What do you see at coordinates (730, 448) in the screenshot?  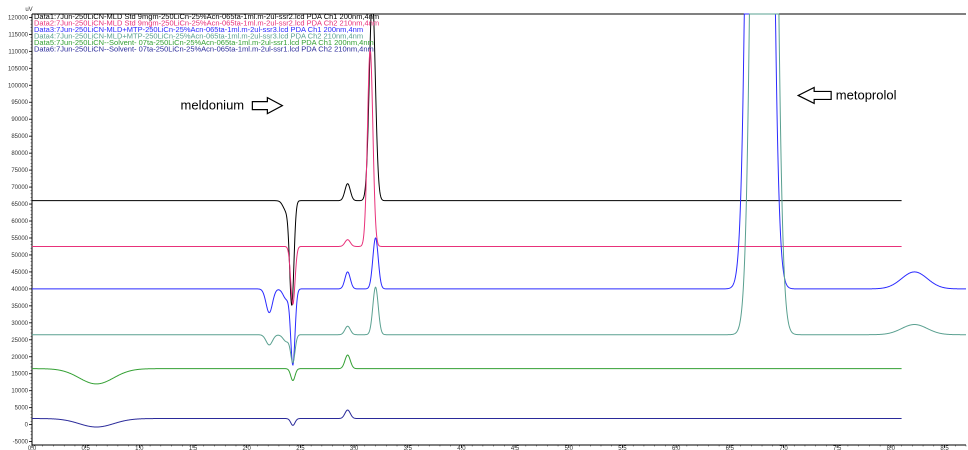 I see `x-tick-label-13: 6.5` at bounding box center [730, 448].